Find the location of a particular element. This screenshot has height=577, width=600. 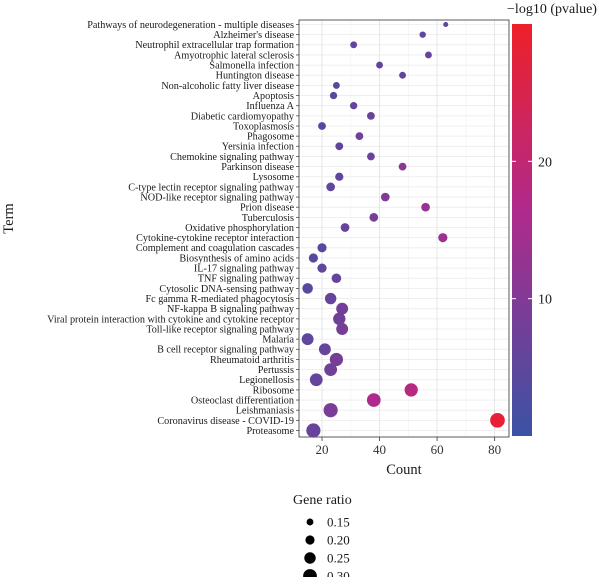

term-label: Fc gamma R-mediated phagocytosis is located at coordinates (219, 299).